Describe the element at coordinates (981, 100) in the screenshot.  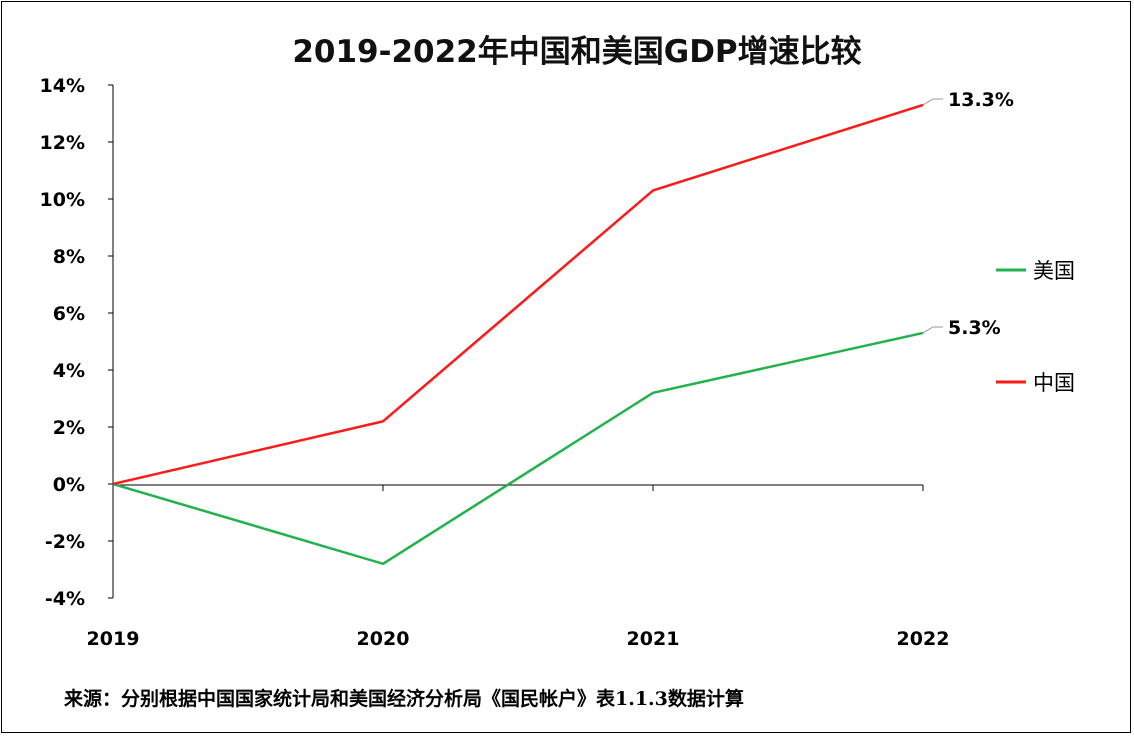
I see `data-label: 13.3%` at that location.